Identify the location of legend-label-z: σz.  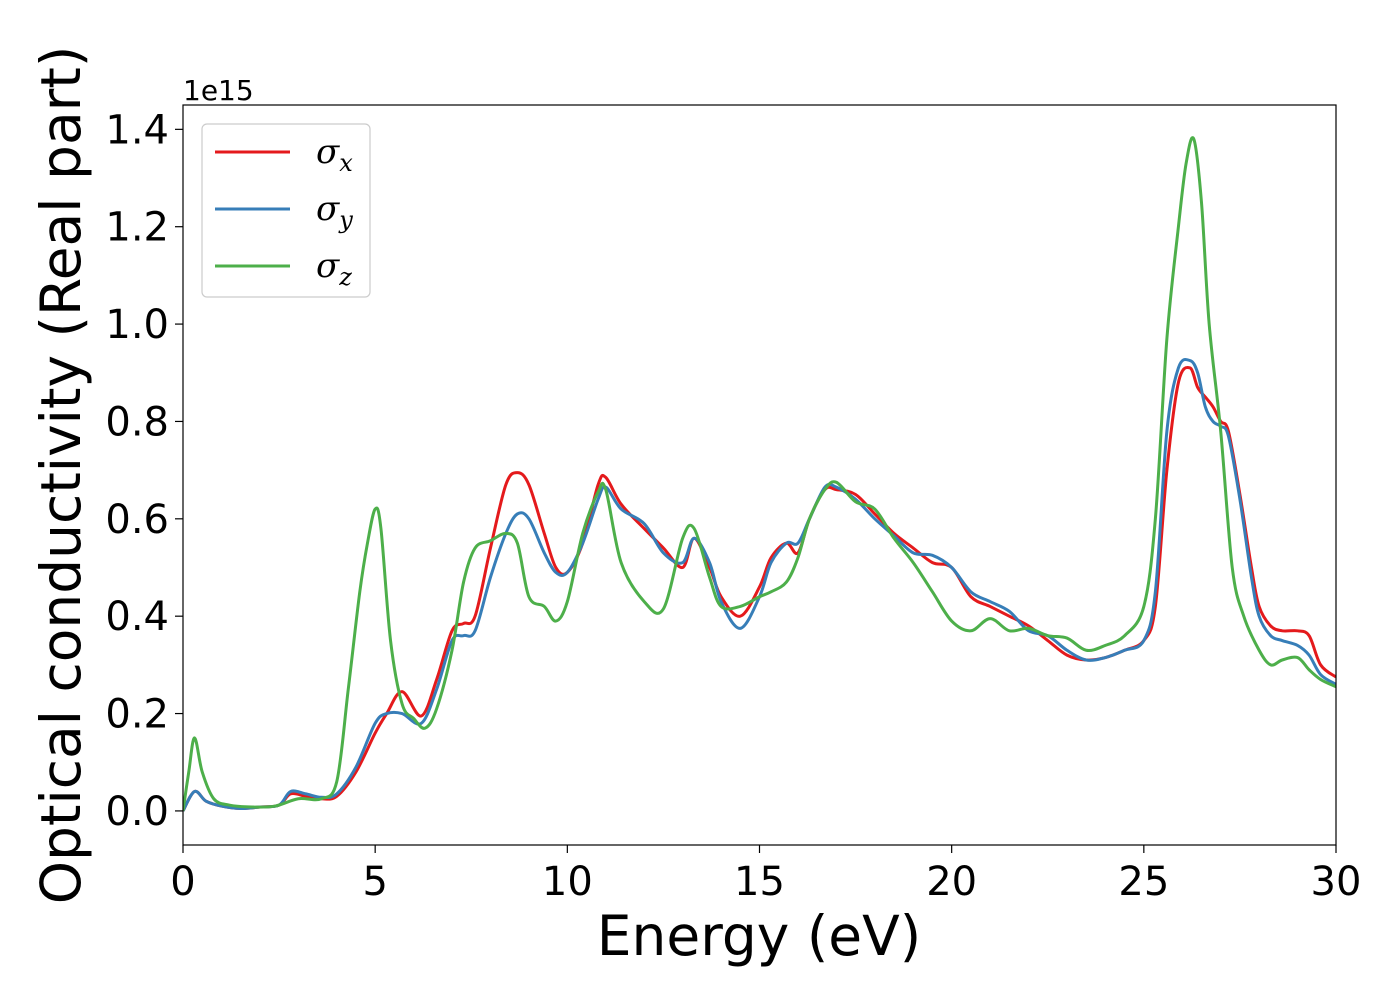
(334, 268).